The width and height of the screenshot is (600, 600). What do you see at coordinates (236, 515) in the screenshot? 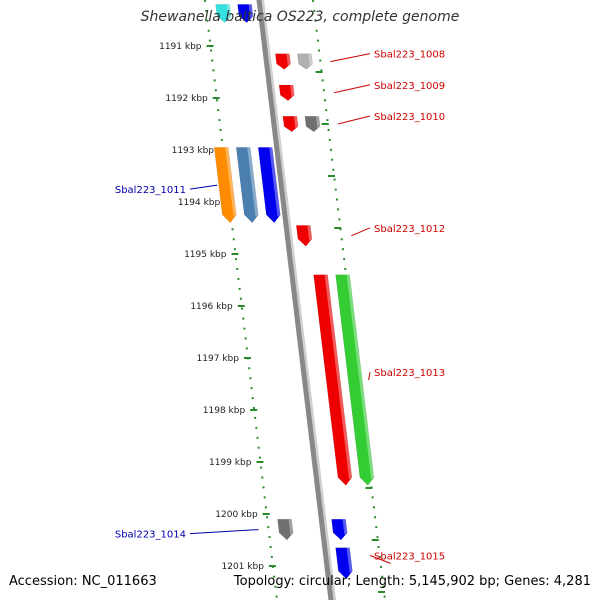
I see `scale-tick-label: 1200 kbp` at bounding box center [236, 515].